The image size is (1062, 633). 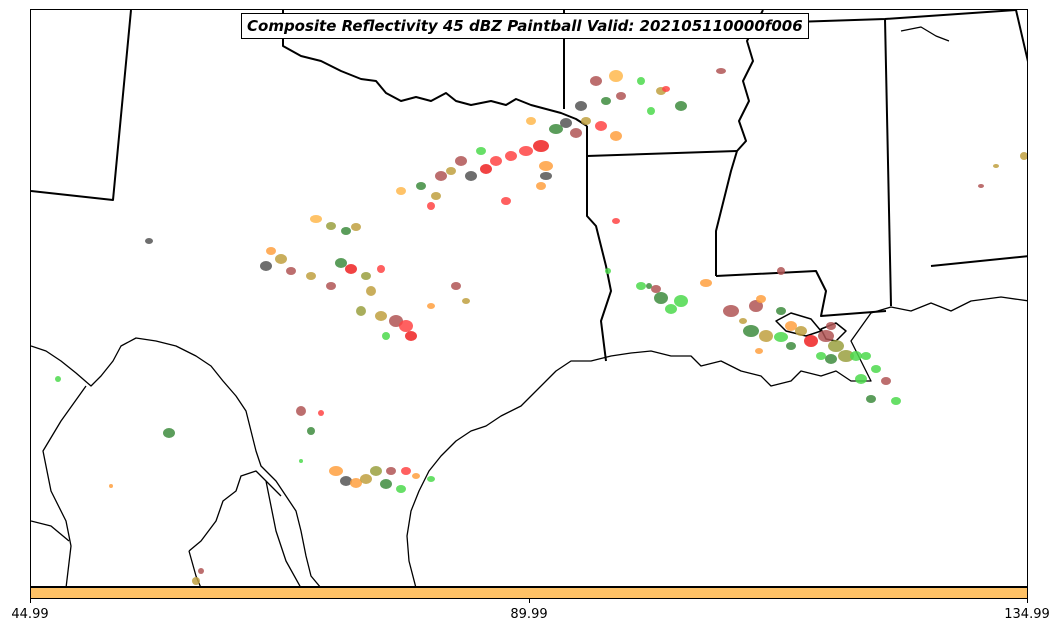 What do you see at coordinates (726, 213) in the screenshot?
I see `state-border-la-ms-river` at bounding box center [726, 213].